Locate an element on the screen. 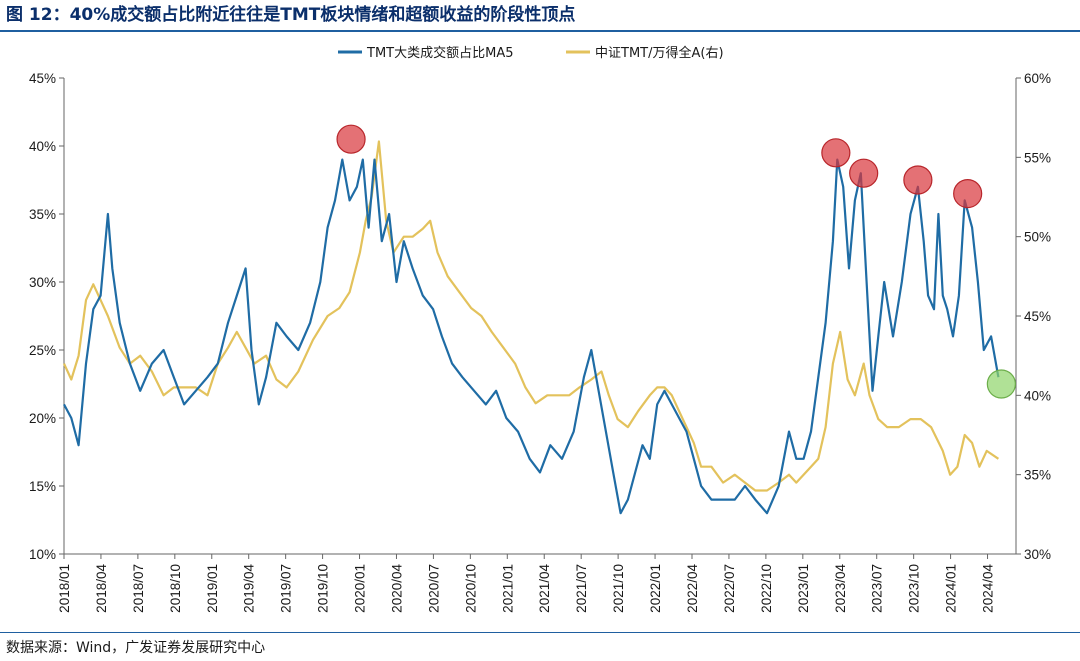 This screenshot has height=661, width=1080. source-divider is located at coordinates (540, 632).